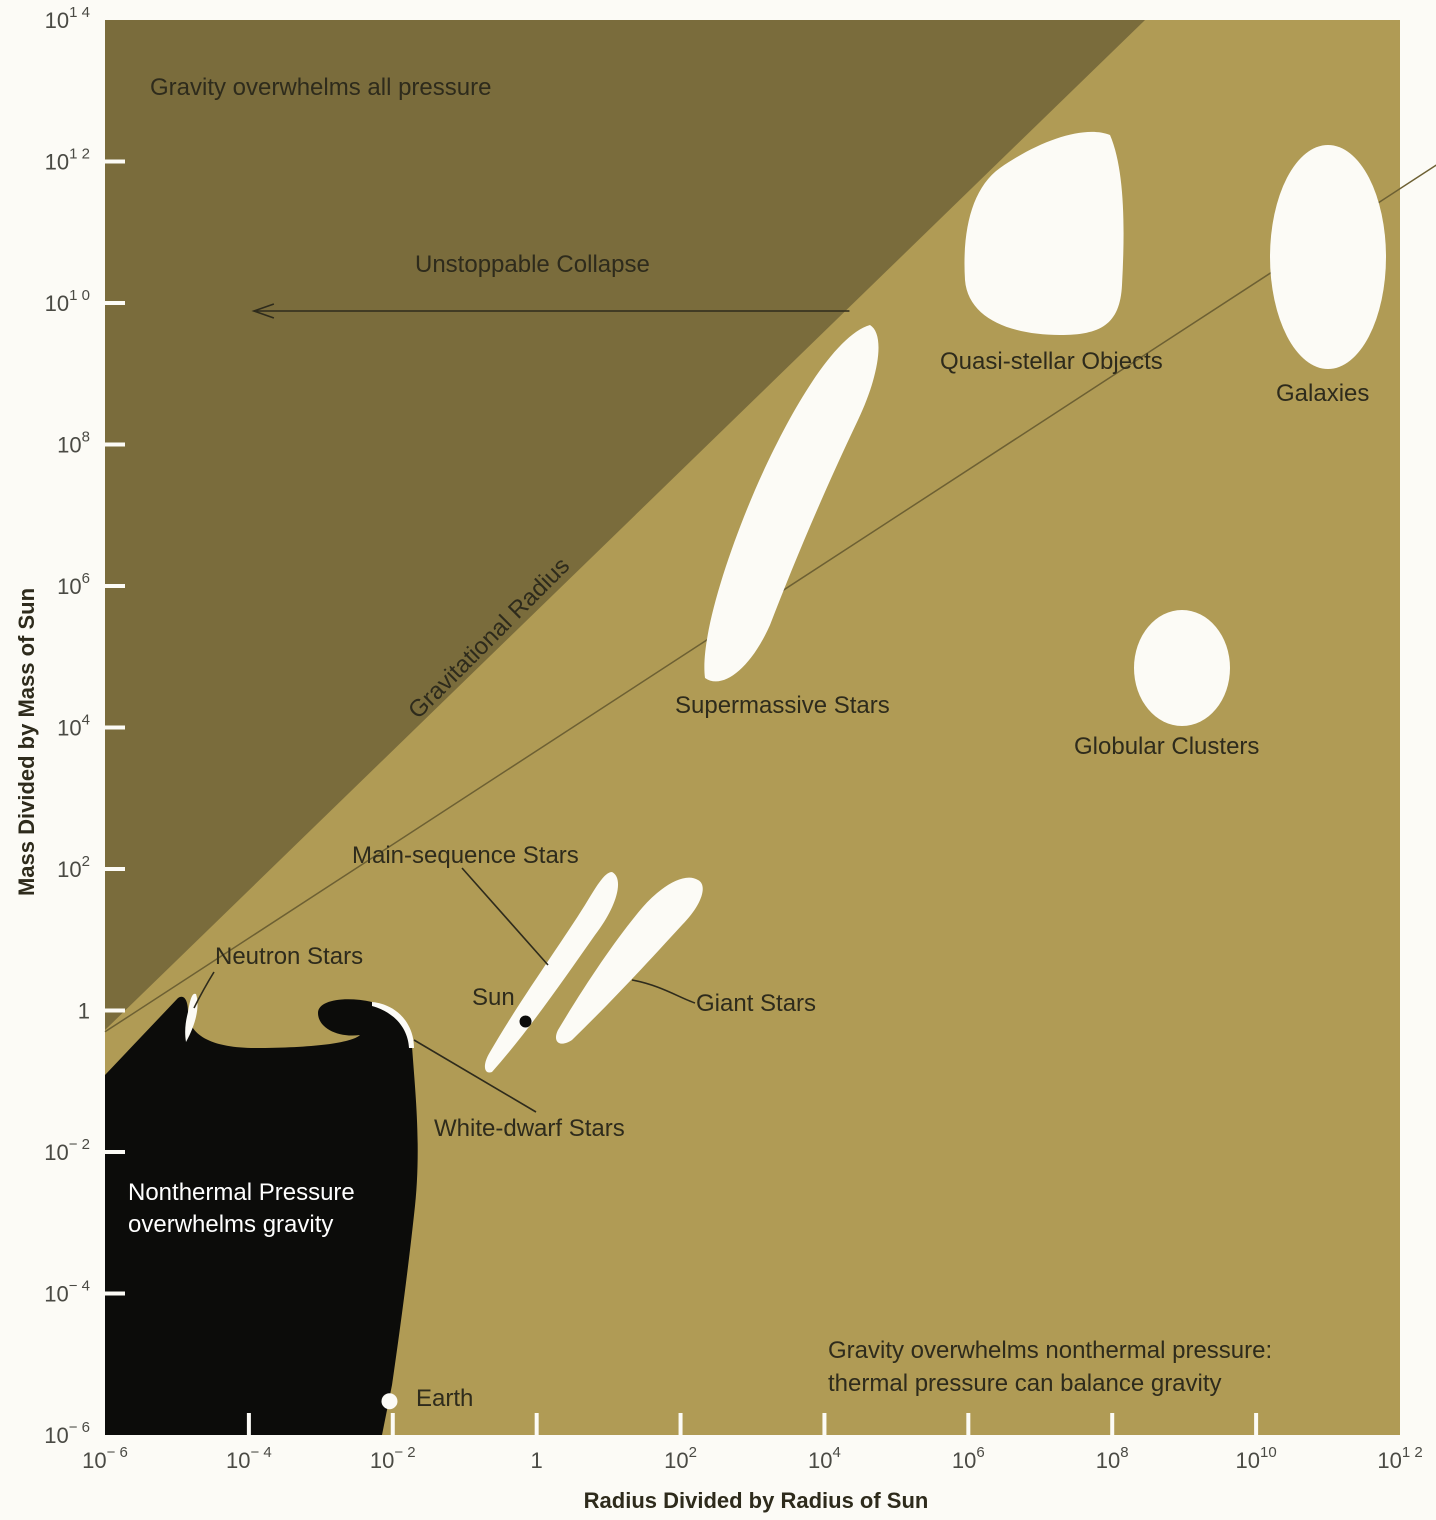  What do you see at coordinates (320, 87) in the screenshot?
I see `gravity-region-label: Gravity overwhelms all pressure` at bounding box center [320, 87].